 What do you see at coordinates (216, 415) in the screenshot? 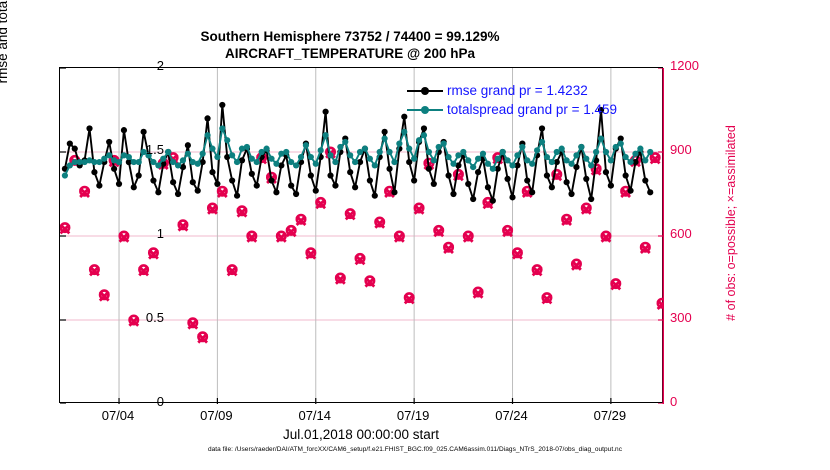
I see `x-tick-label: 07/09` at bounding box center [216, 415].